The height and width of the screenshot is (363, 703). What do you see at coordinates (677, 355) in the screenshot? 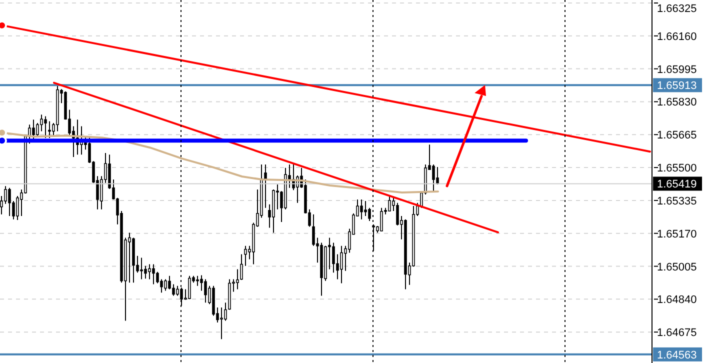
I see `ref-line-label: 1.64563` at bounding box center [677, 355].